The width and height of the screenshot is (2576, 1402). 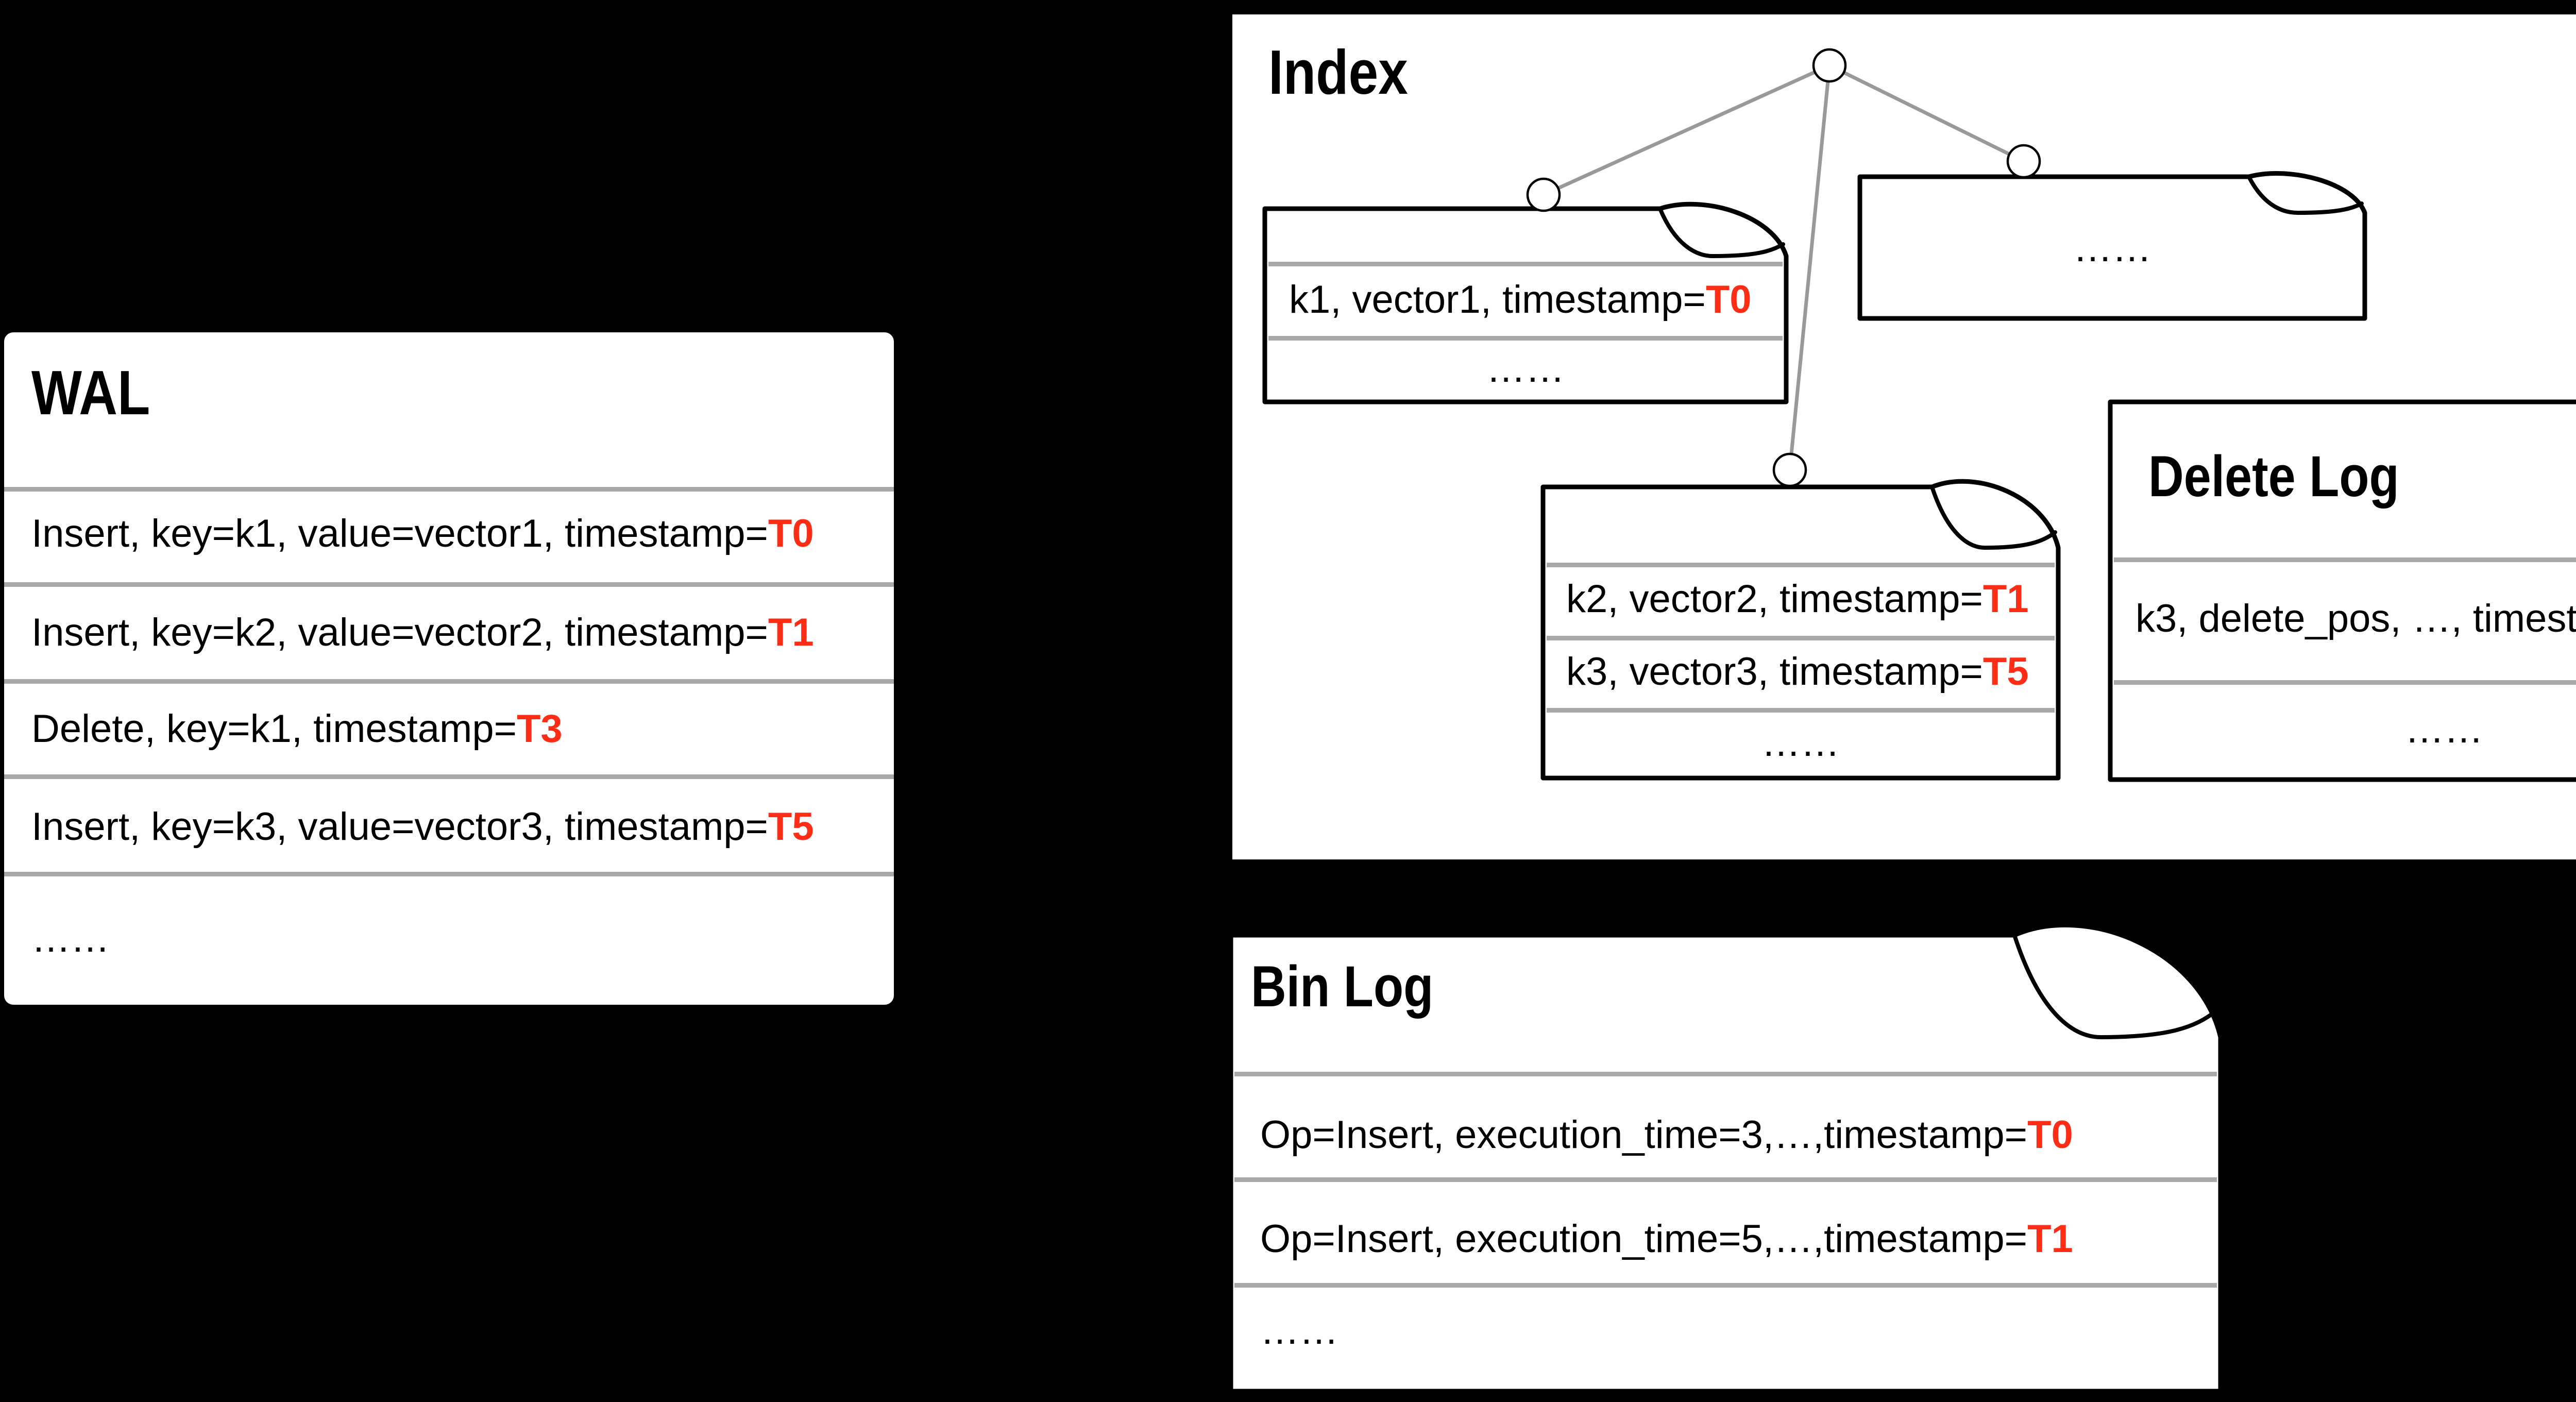 I want to click on timestamp-value: T3, so click(x=539, y=729).